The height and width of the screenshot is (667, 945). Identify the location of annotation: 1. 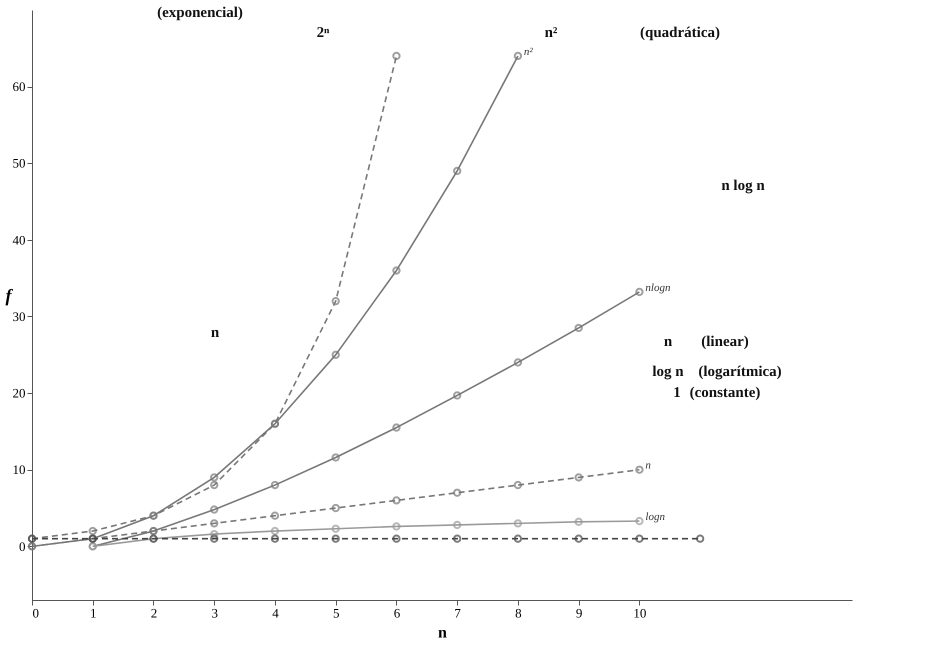
(677, 393).